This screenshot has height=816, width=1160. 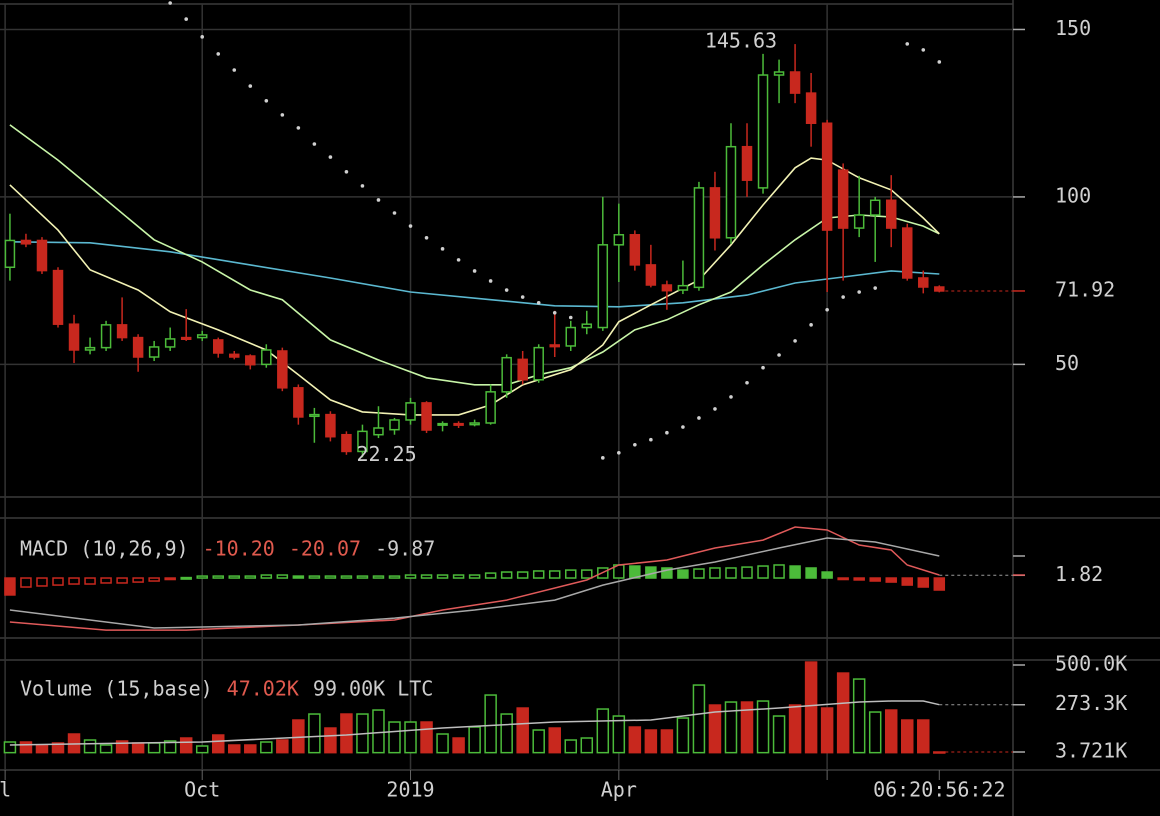 I want to click on x-tick-label: l, so click(x=5, y=790).